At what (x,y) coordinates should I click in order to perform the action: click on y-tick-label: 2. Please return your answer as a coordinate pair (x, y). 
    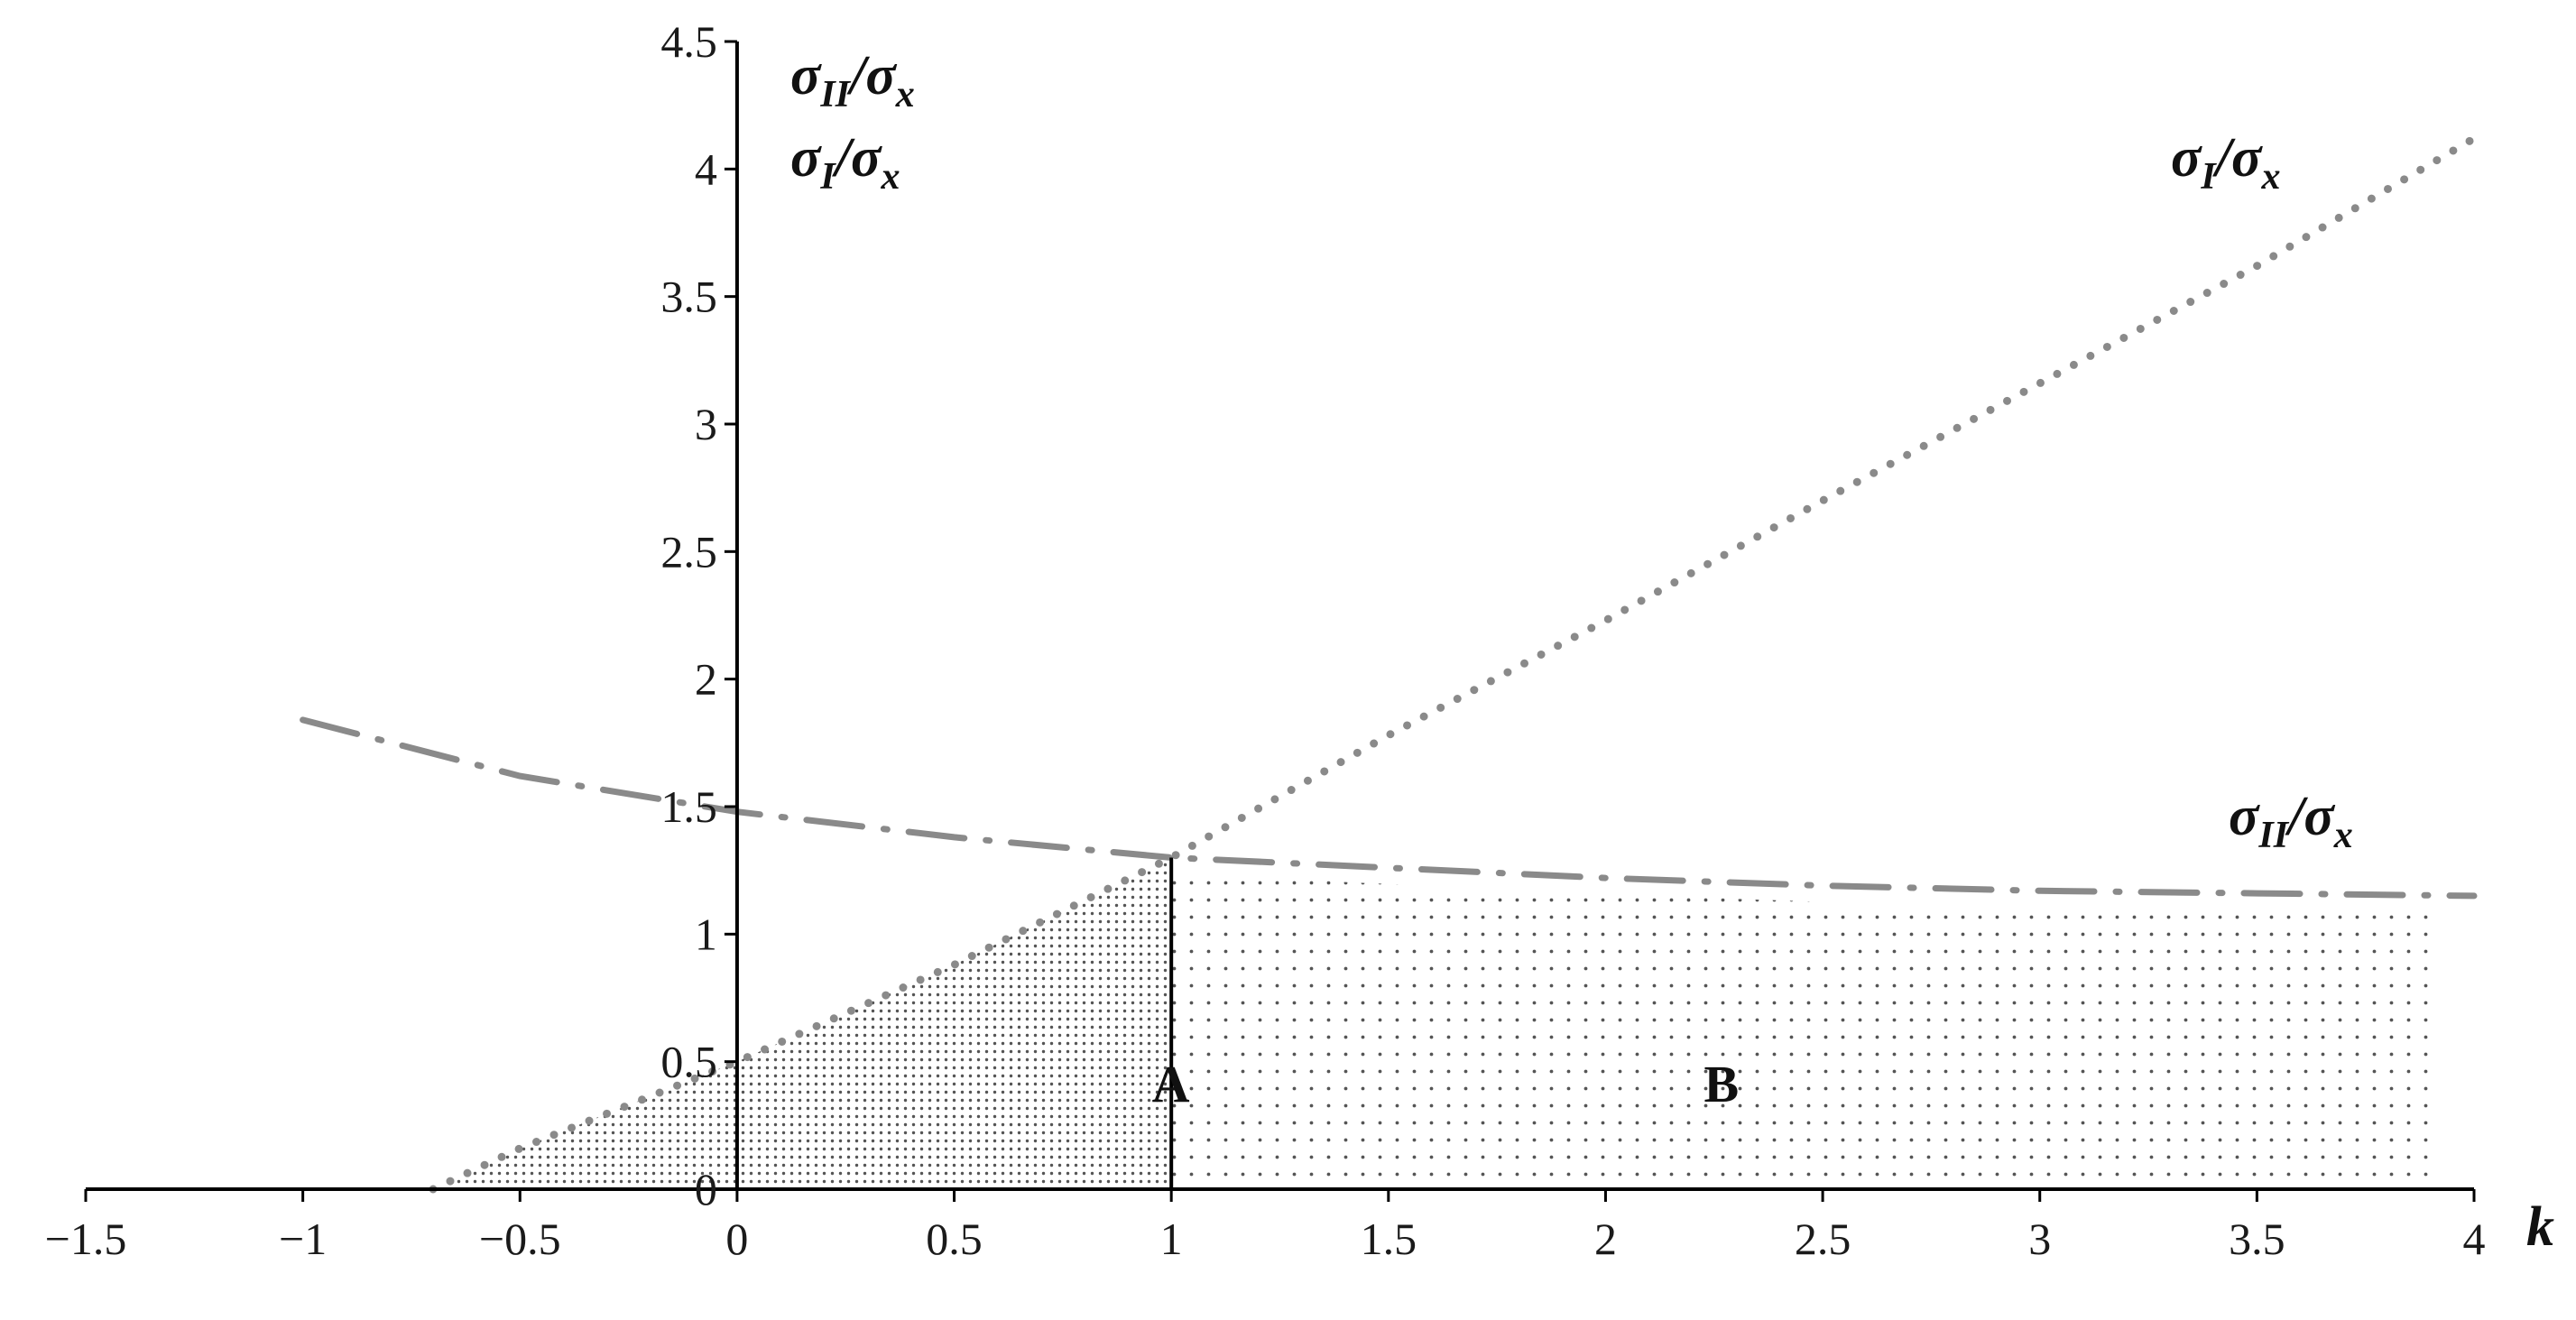
    Looking at the image, I should click on (706, 679).